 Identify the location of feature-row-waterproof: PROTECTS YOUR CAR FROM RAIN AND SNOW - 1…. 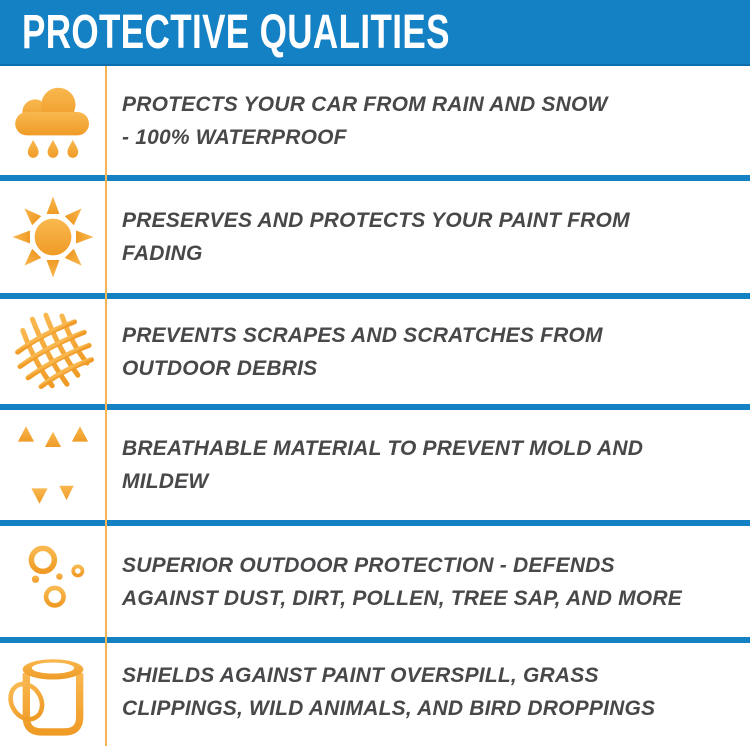
(375, 120).